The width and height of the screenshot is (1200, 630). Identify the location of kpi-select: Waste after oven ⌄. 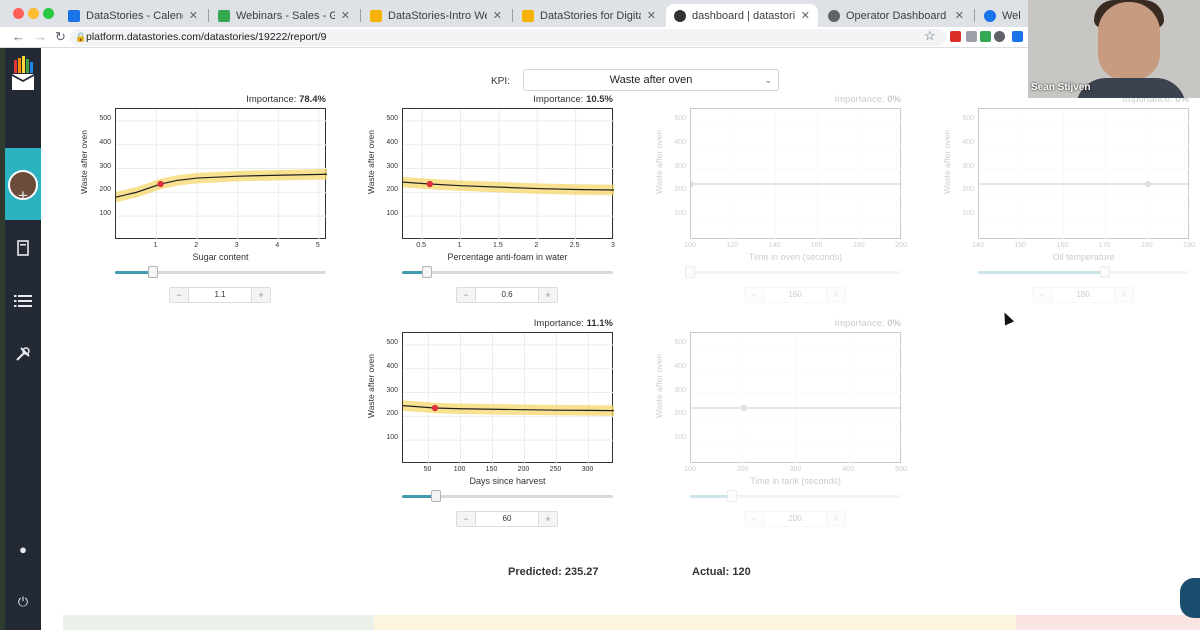
(651, 80).